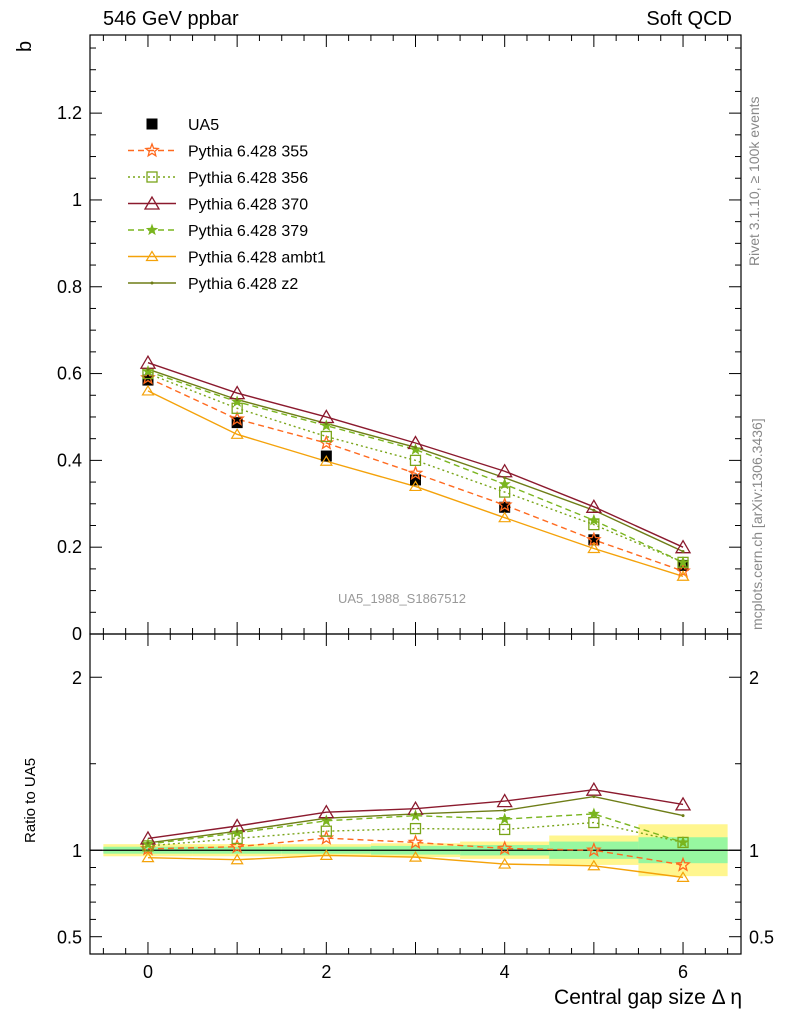 This screenshot has width=786, height=1024. What do you see at coordinates (69, 113) in the screenshot?
I see `main-y-tick-label: 1.2` at bounding box center [69, 113].